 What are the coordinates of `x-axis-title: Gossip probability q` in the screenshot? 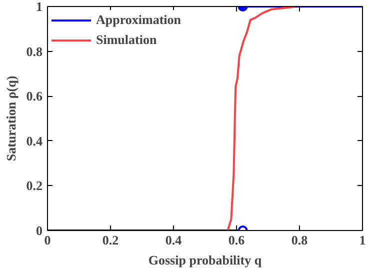 It's located at (205, 260).